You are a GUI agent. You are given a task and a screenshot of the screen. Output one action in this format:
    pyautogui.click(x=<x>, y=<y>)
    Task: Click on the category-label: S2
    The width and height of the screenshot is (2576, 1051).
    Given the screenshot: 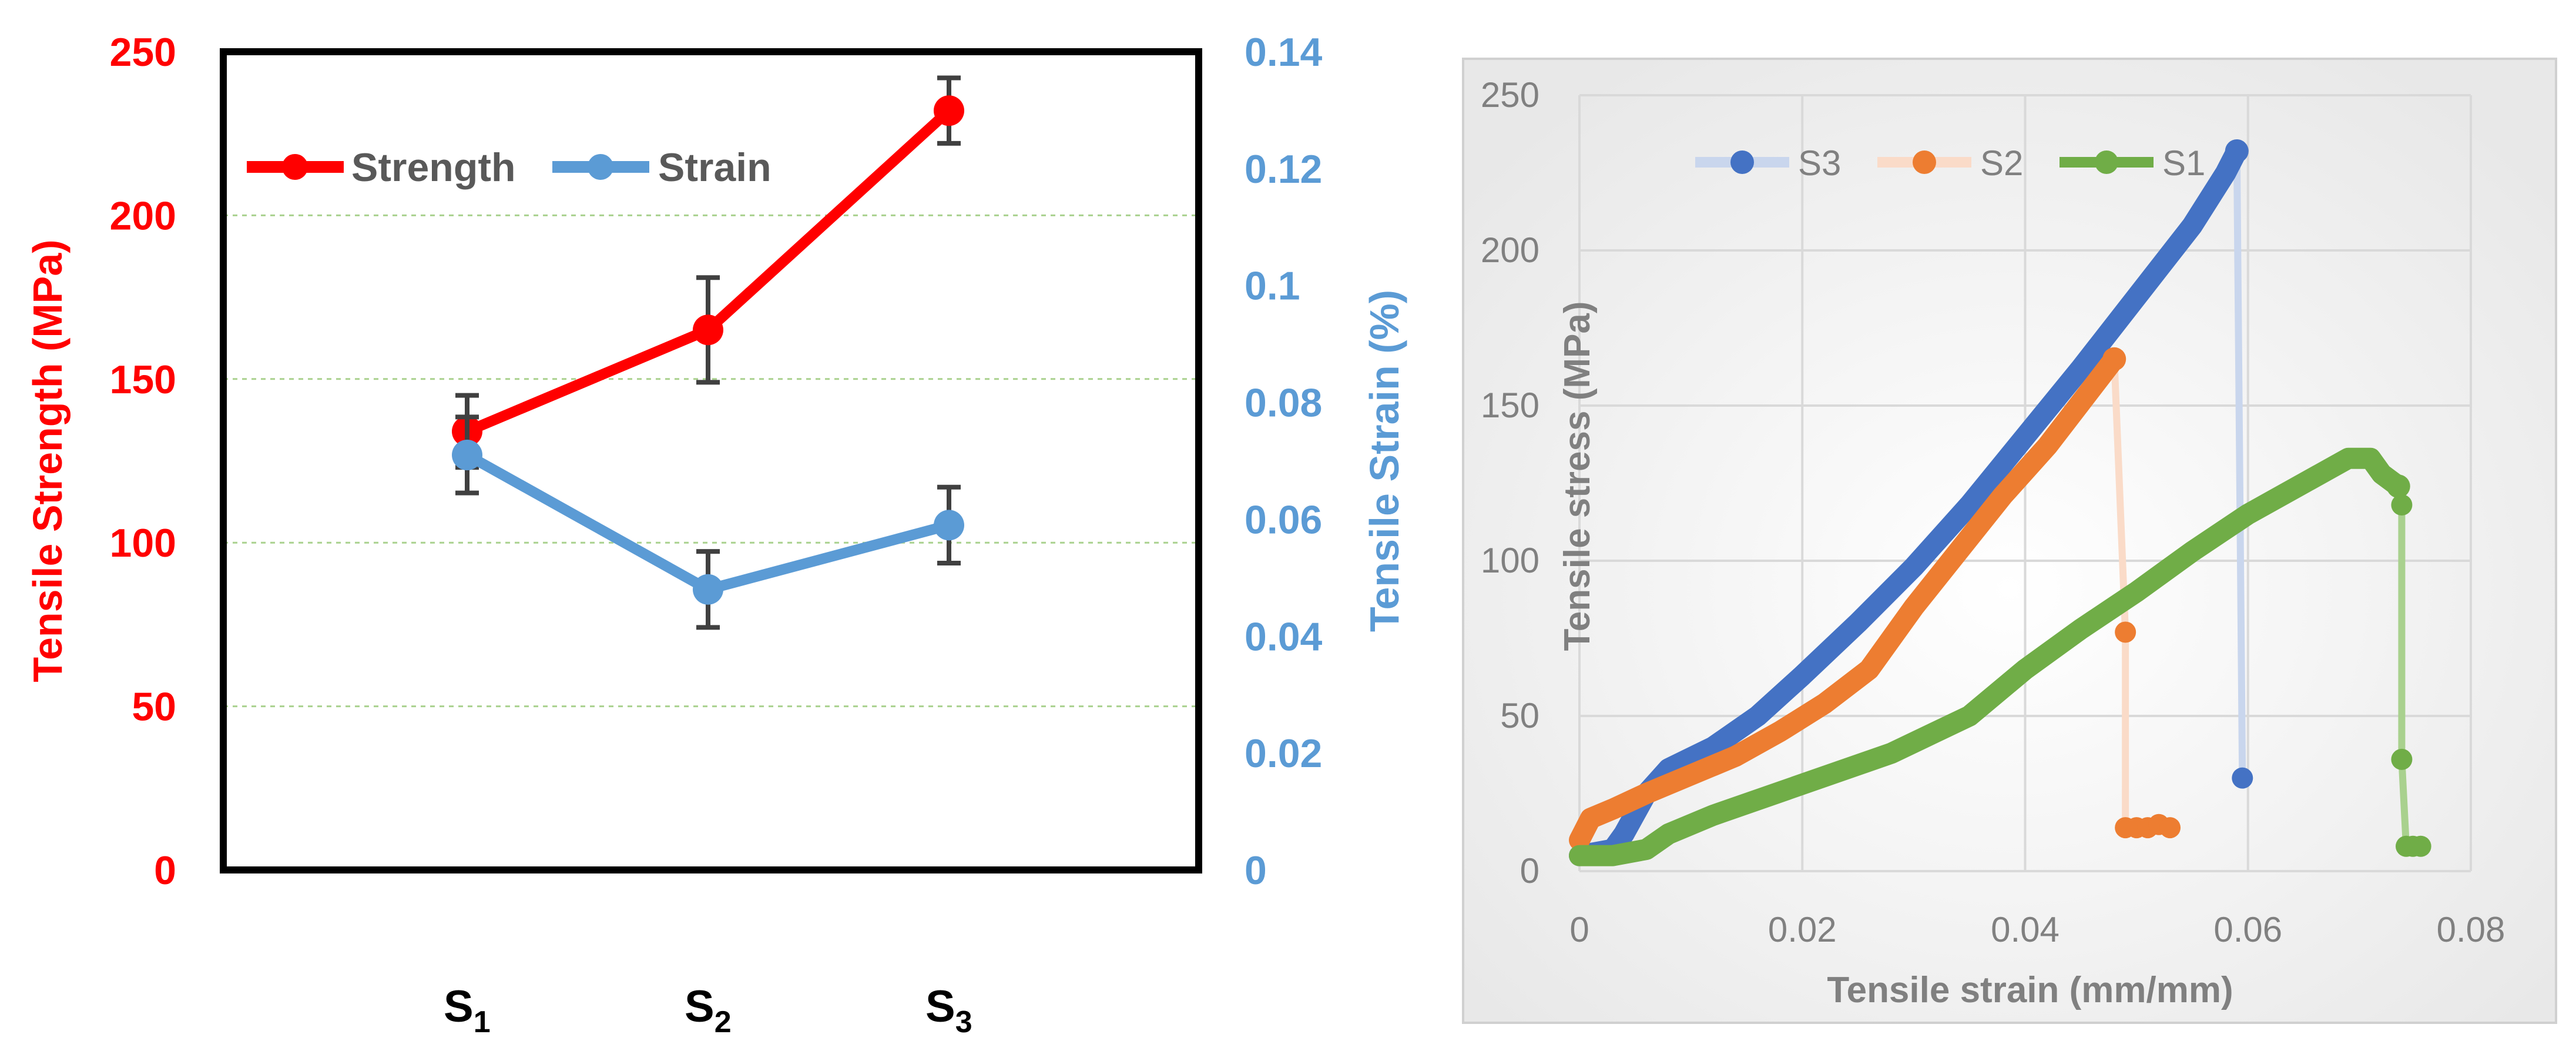 What is the action you would take?
    pyautogui.click(x=709, y=1010)
    